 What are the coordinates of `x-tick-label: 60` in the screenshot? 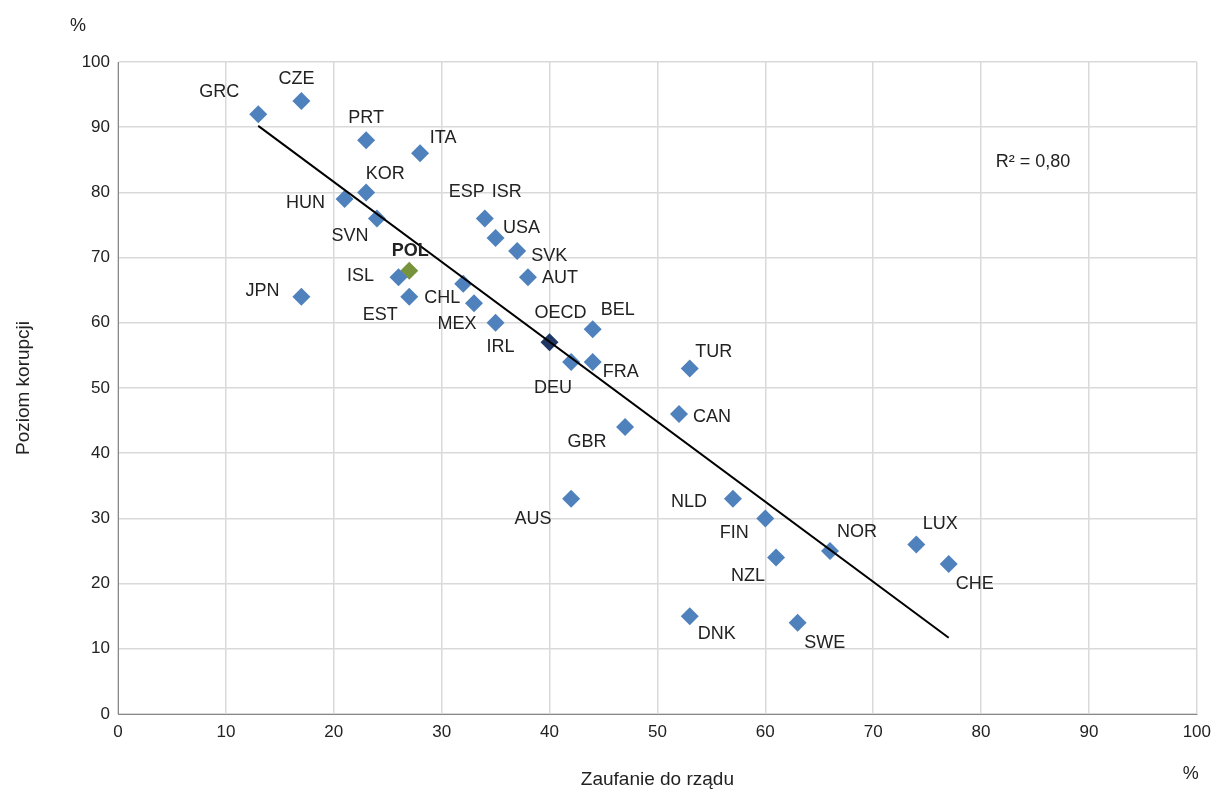 It's located at (765, 731).